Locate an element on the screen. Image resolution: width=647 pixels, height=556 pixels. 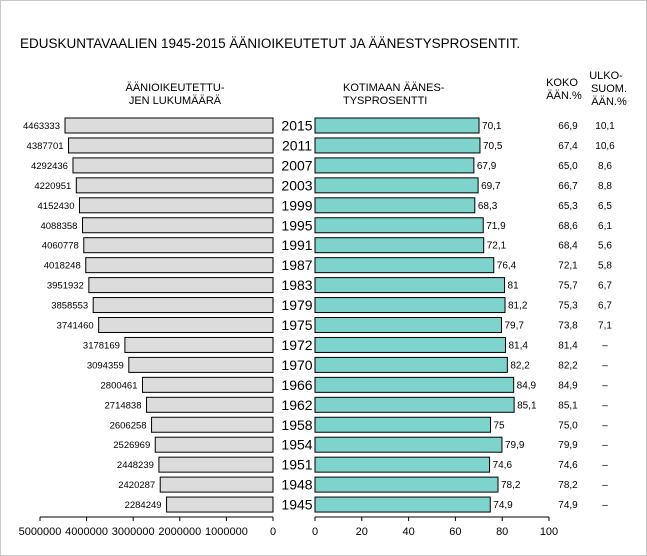
koko-header-line-2: ÄÄN.% is located at coordinates (564, 96).